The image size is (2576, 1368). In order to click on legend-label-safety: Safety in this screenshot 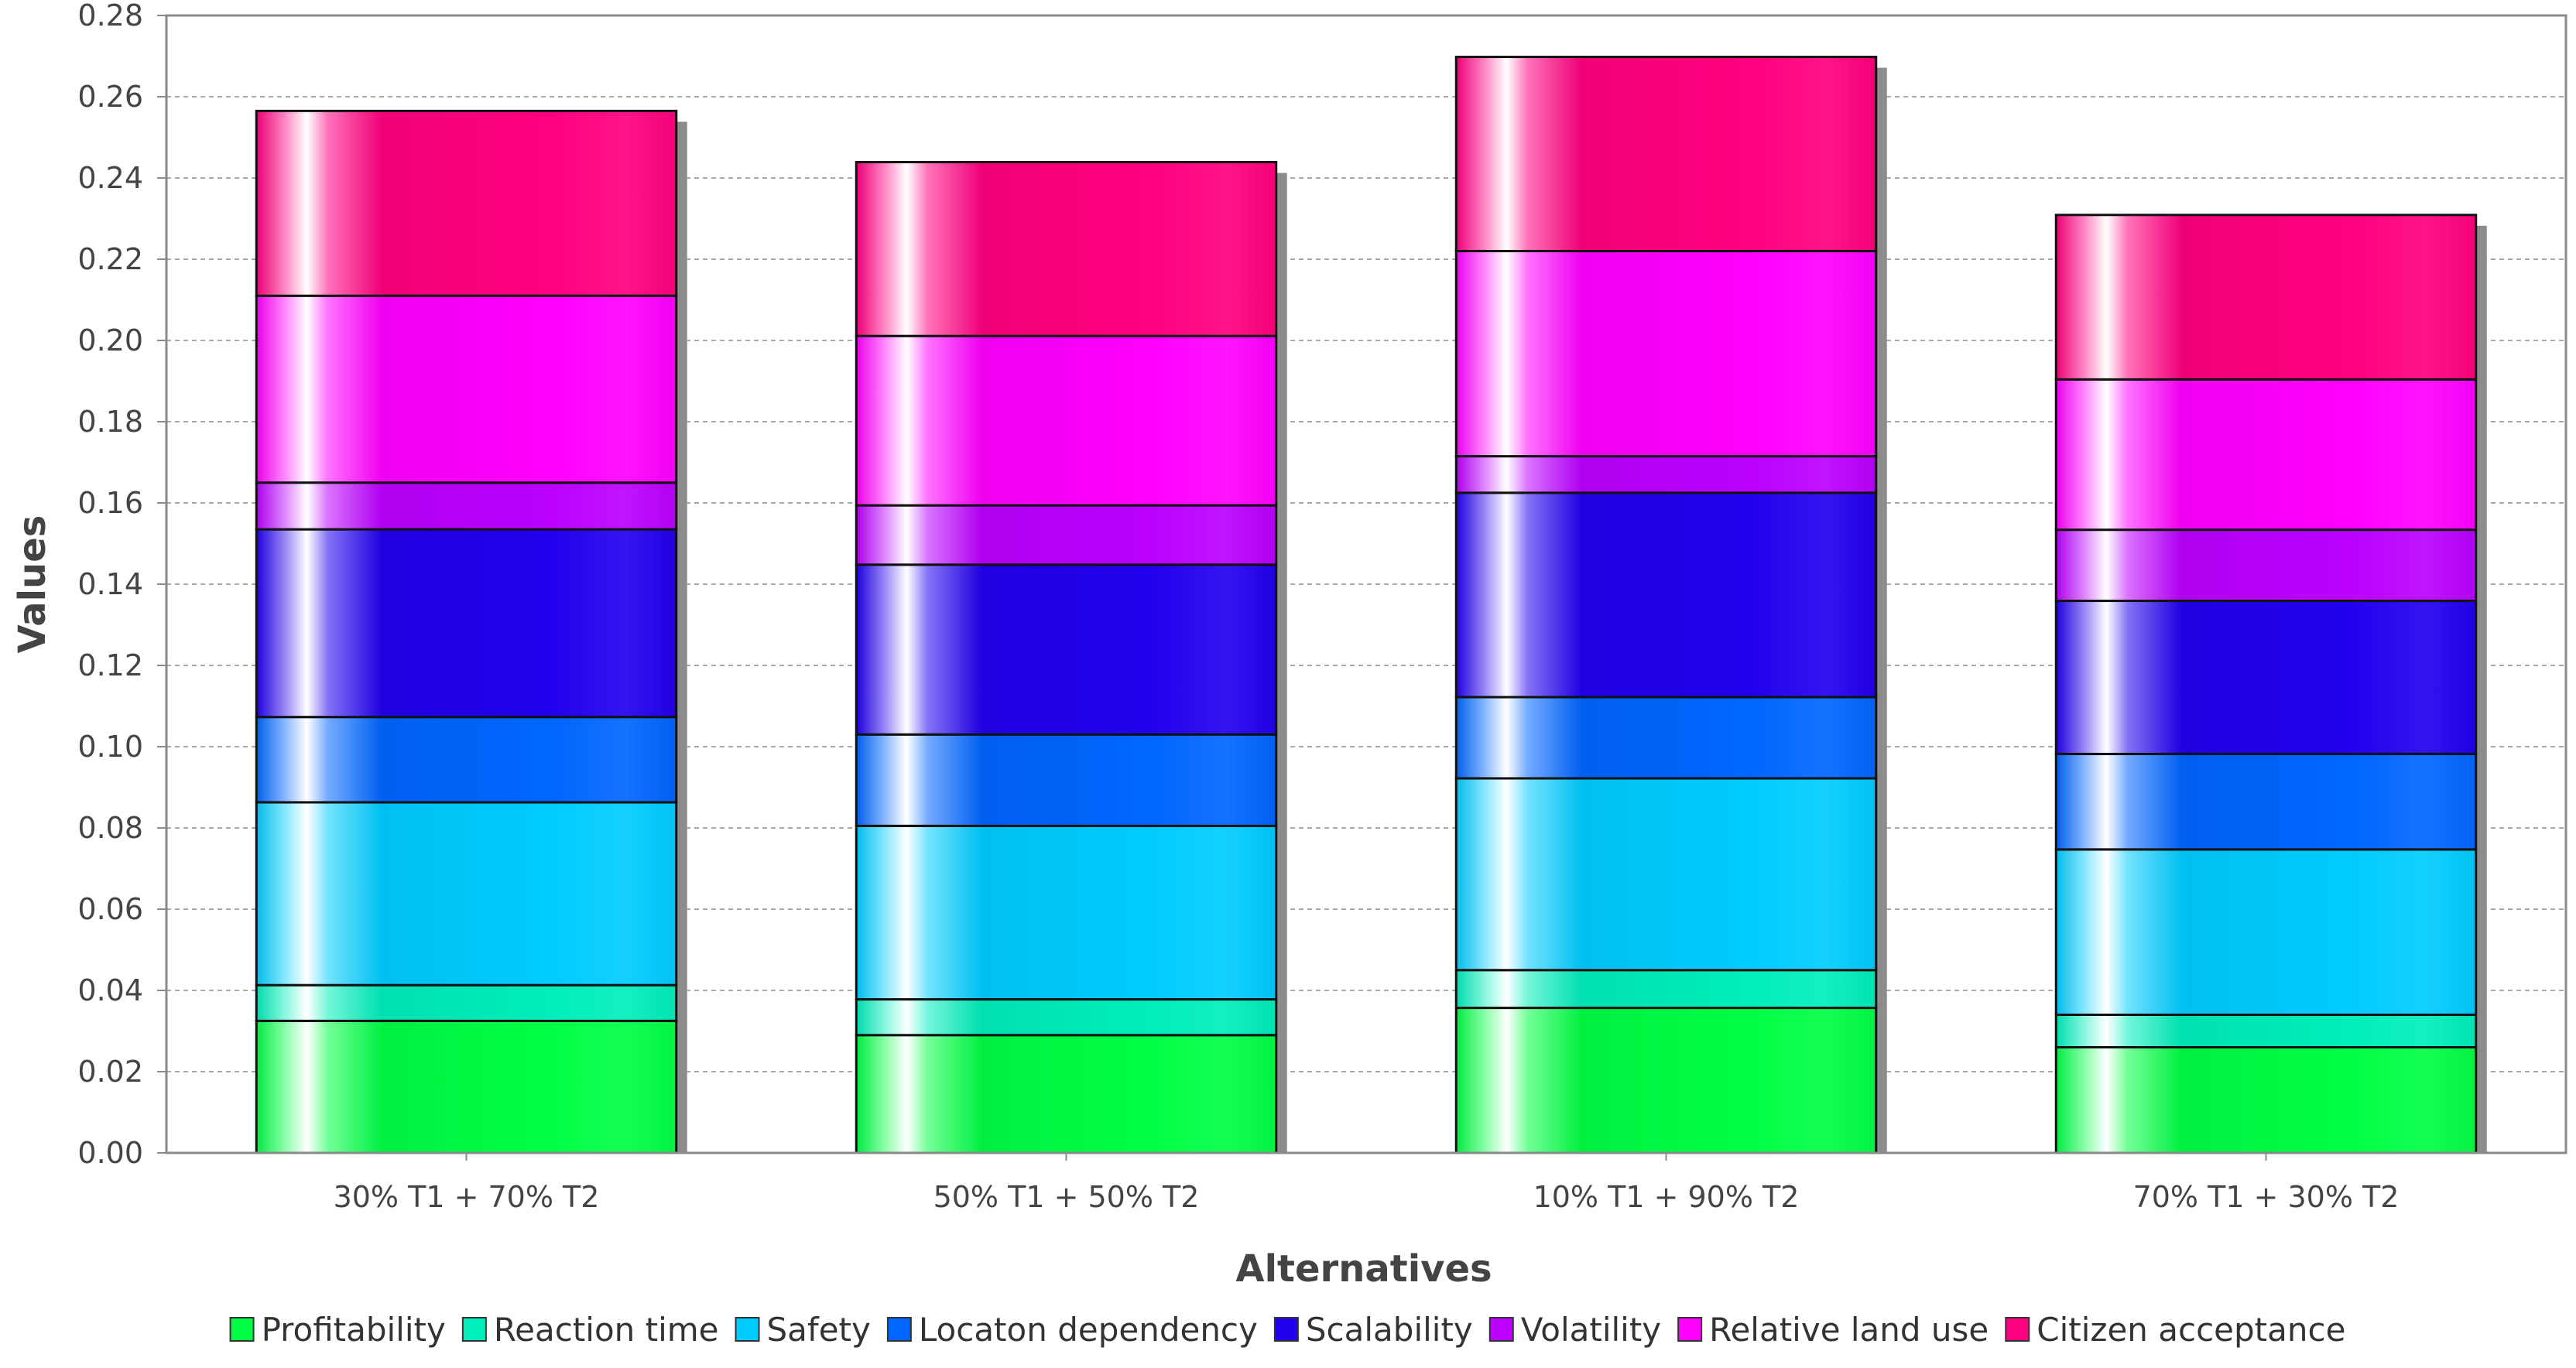, I will do `click(819, 1330)`.